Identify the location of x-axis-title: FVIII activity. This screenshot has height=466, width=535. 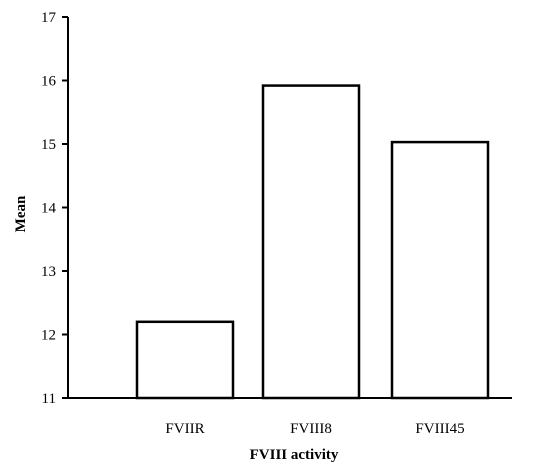
(294, 455).